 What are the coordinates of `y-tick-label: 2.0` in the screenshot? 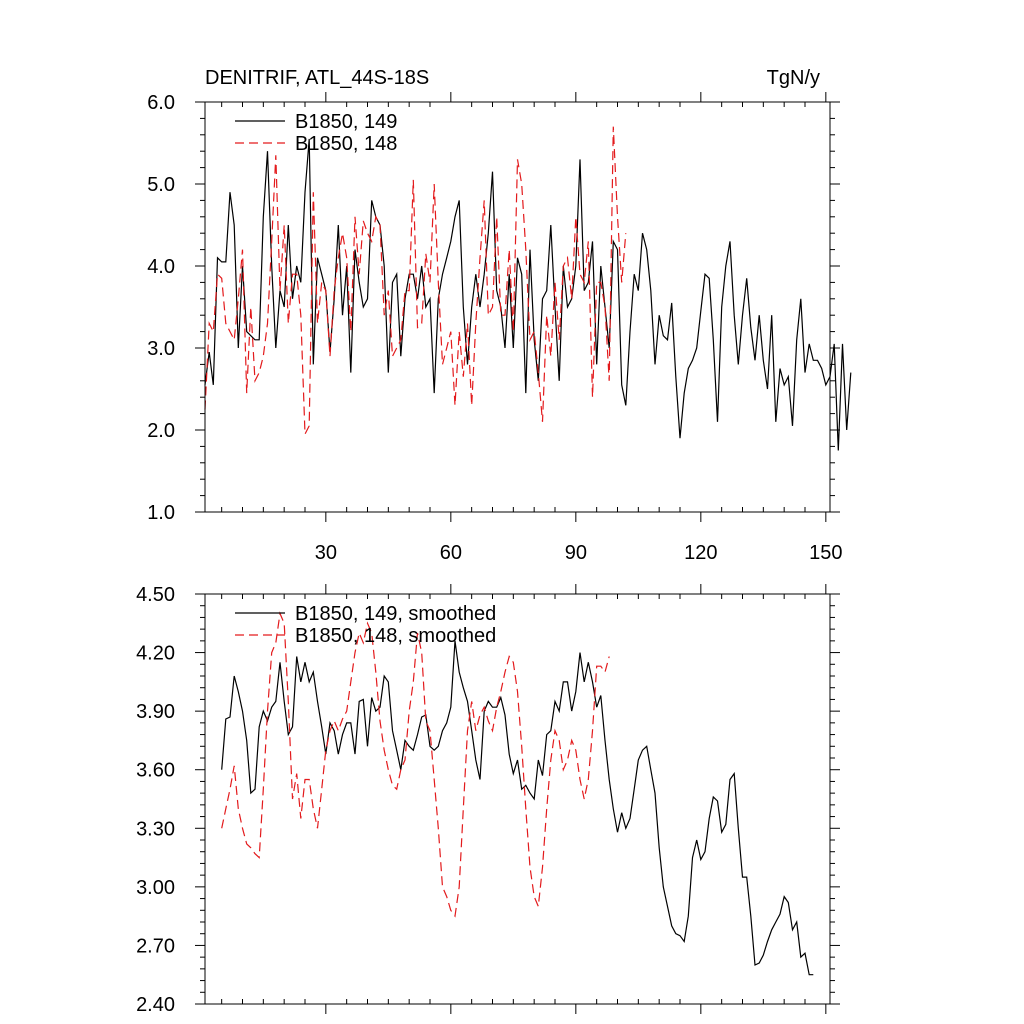 It's located at (161, 431).